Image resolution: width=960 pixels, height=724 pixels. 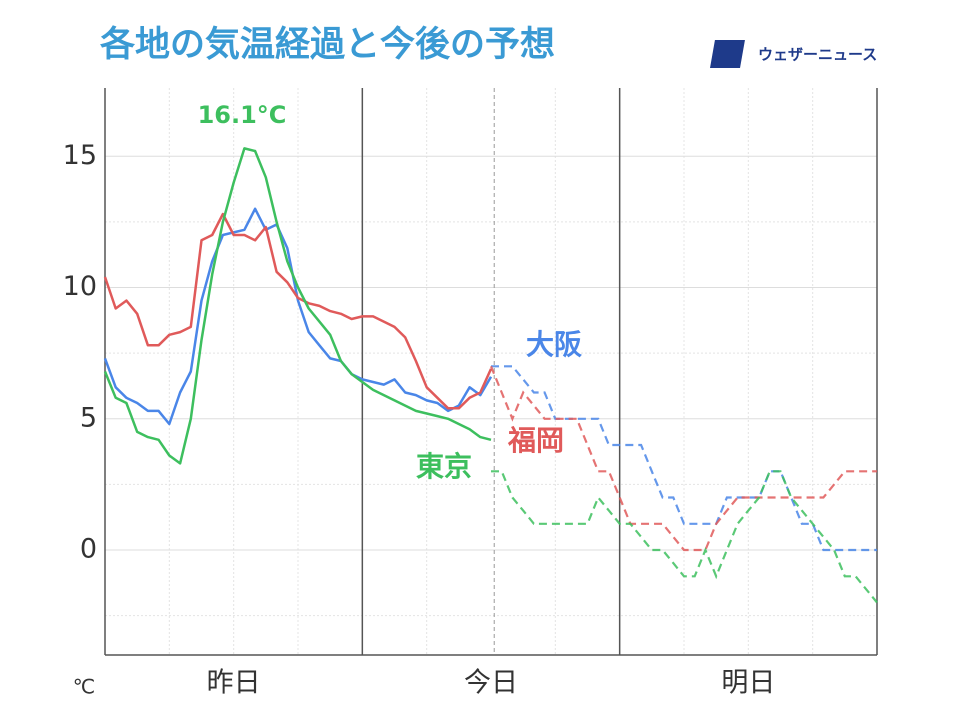 What do you see at coordinates (234, 683) in the screenshot?
I see `x-tick-label: 昨日` at bounding box center [234, 683].